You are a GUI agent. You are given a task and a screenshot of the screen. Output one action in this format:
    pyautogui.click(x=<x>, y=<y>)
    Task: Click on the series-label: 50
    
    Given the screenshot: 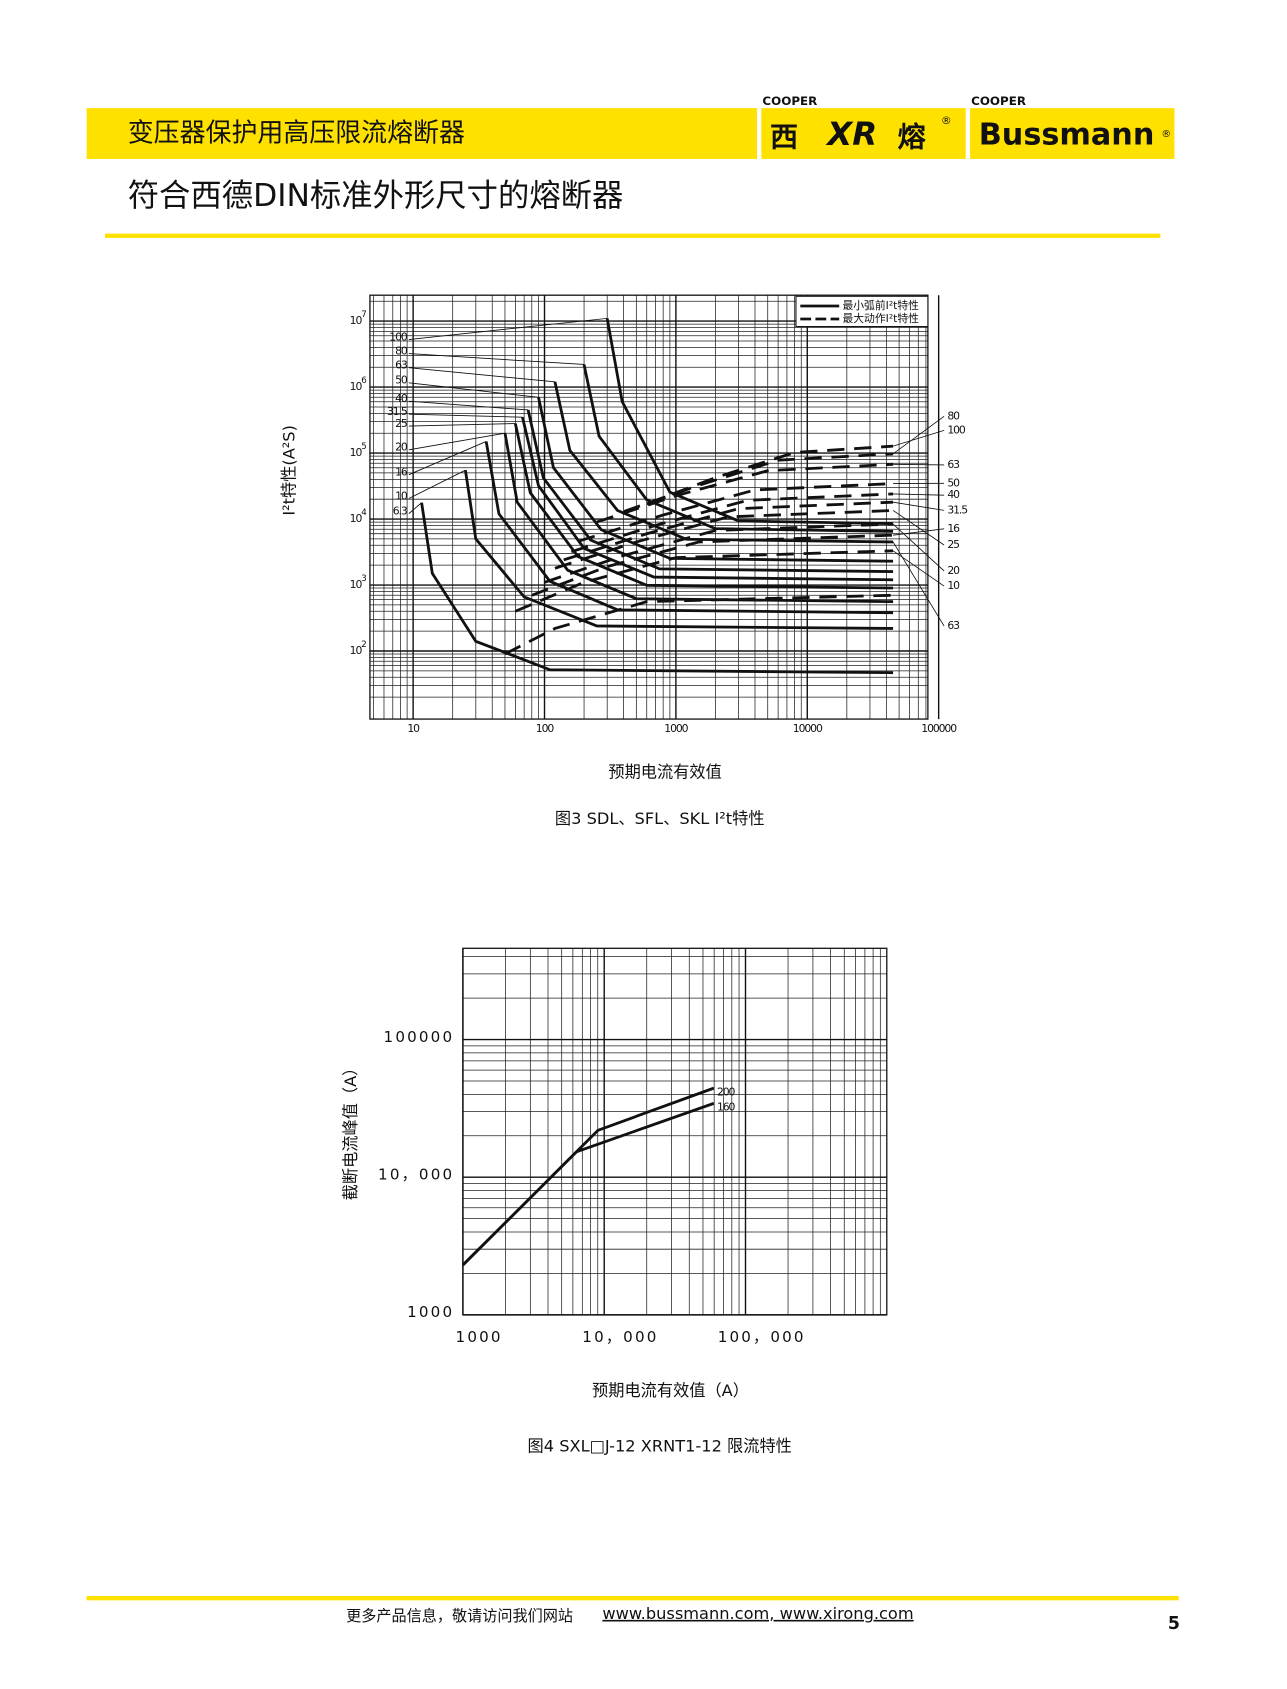 What is the action you would take?
    pyautogui.click(x=953, y=482)
    